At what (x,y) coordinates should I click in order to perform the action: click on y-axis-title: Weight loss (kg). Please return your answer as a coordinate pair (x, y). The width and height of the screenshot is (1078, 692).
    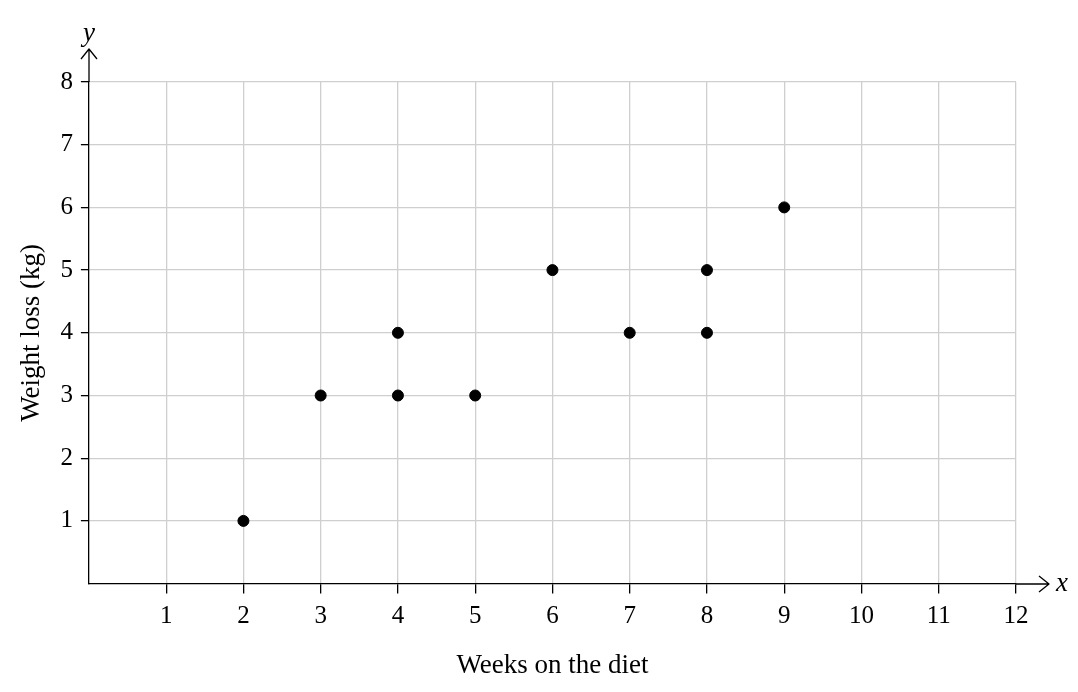
    Looking at the image, I should click on (30, 332).